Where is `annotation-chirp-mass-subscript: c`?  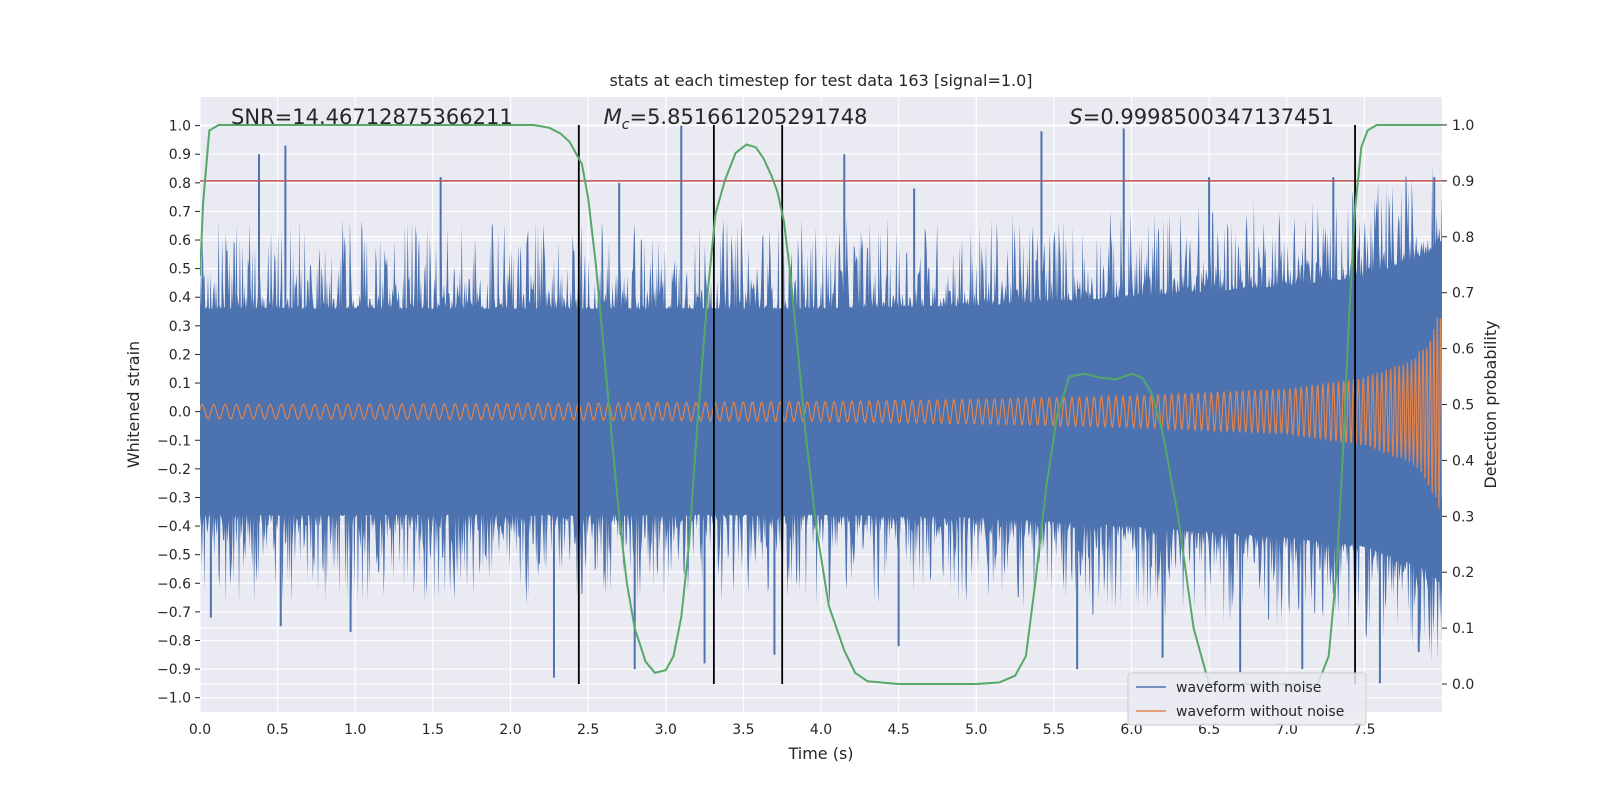 annotation-chirp-mass-subscript: c is located at coordinates (626, 125).